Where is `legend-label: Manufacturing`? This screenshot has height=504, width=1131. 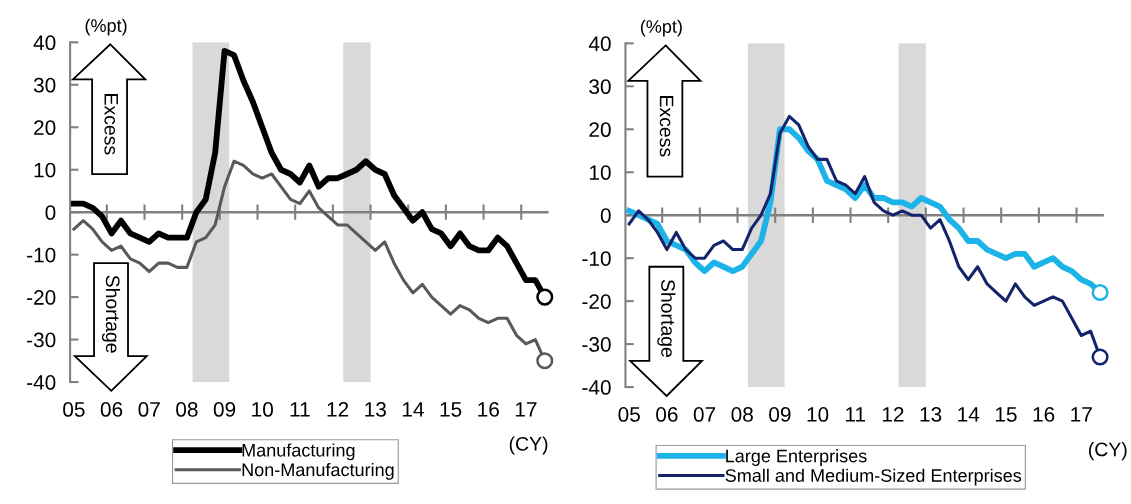 legend-label: Manufacturing is located at coordinates (298, 452).